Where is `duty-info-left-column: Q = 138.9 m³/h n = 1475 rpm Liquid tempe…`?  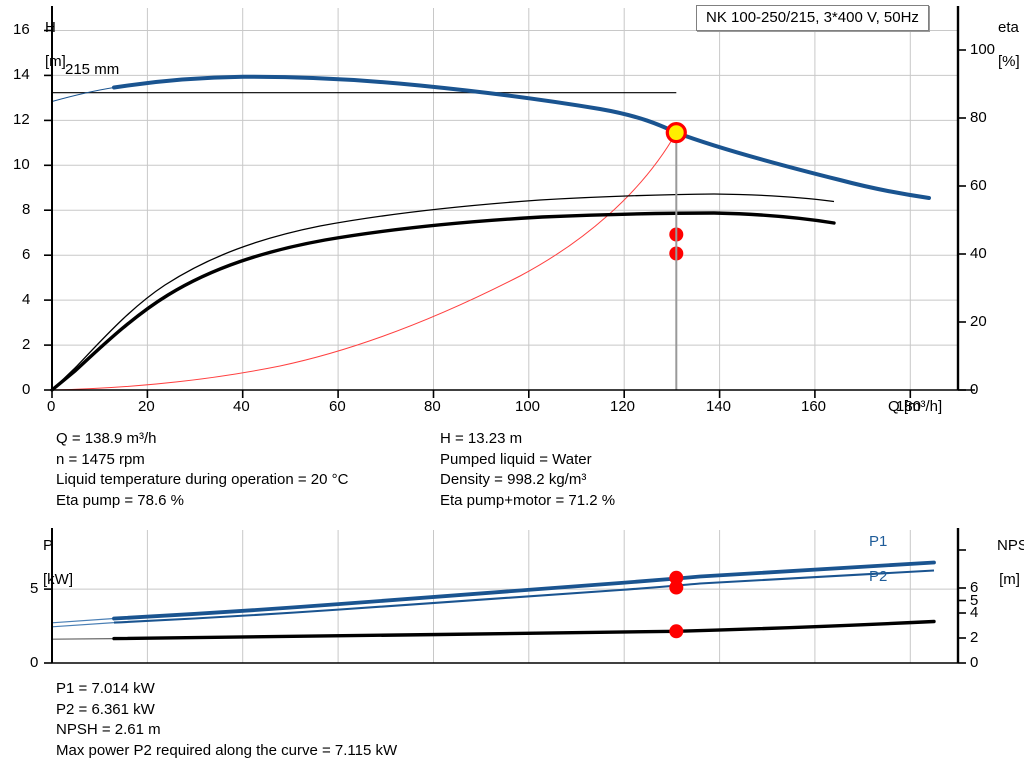 duty-info-left-column: Q = 138.9 m³/h n = 1475 rpm Liquid tempe… is located at coordinates (202, 470).